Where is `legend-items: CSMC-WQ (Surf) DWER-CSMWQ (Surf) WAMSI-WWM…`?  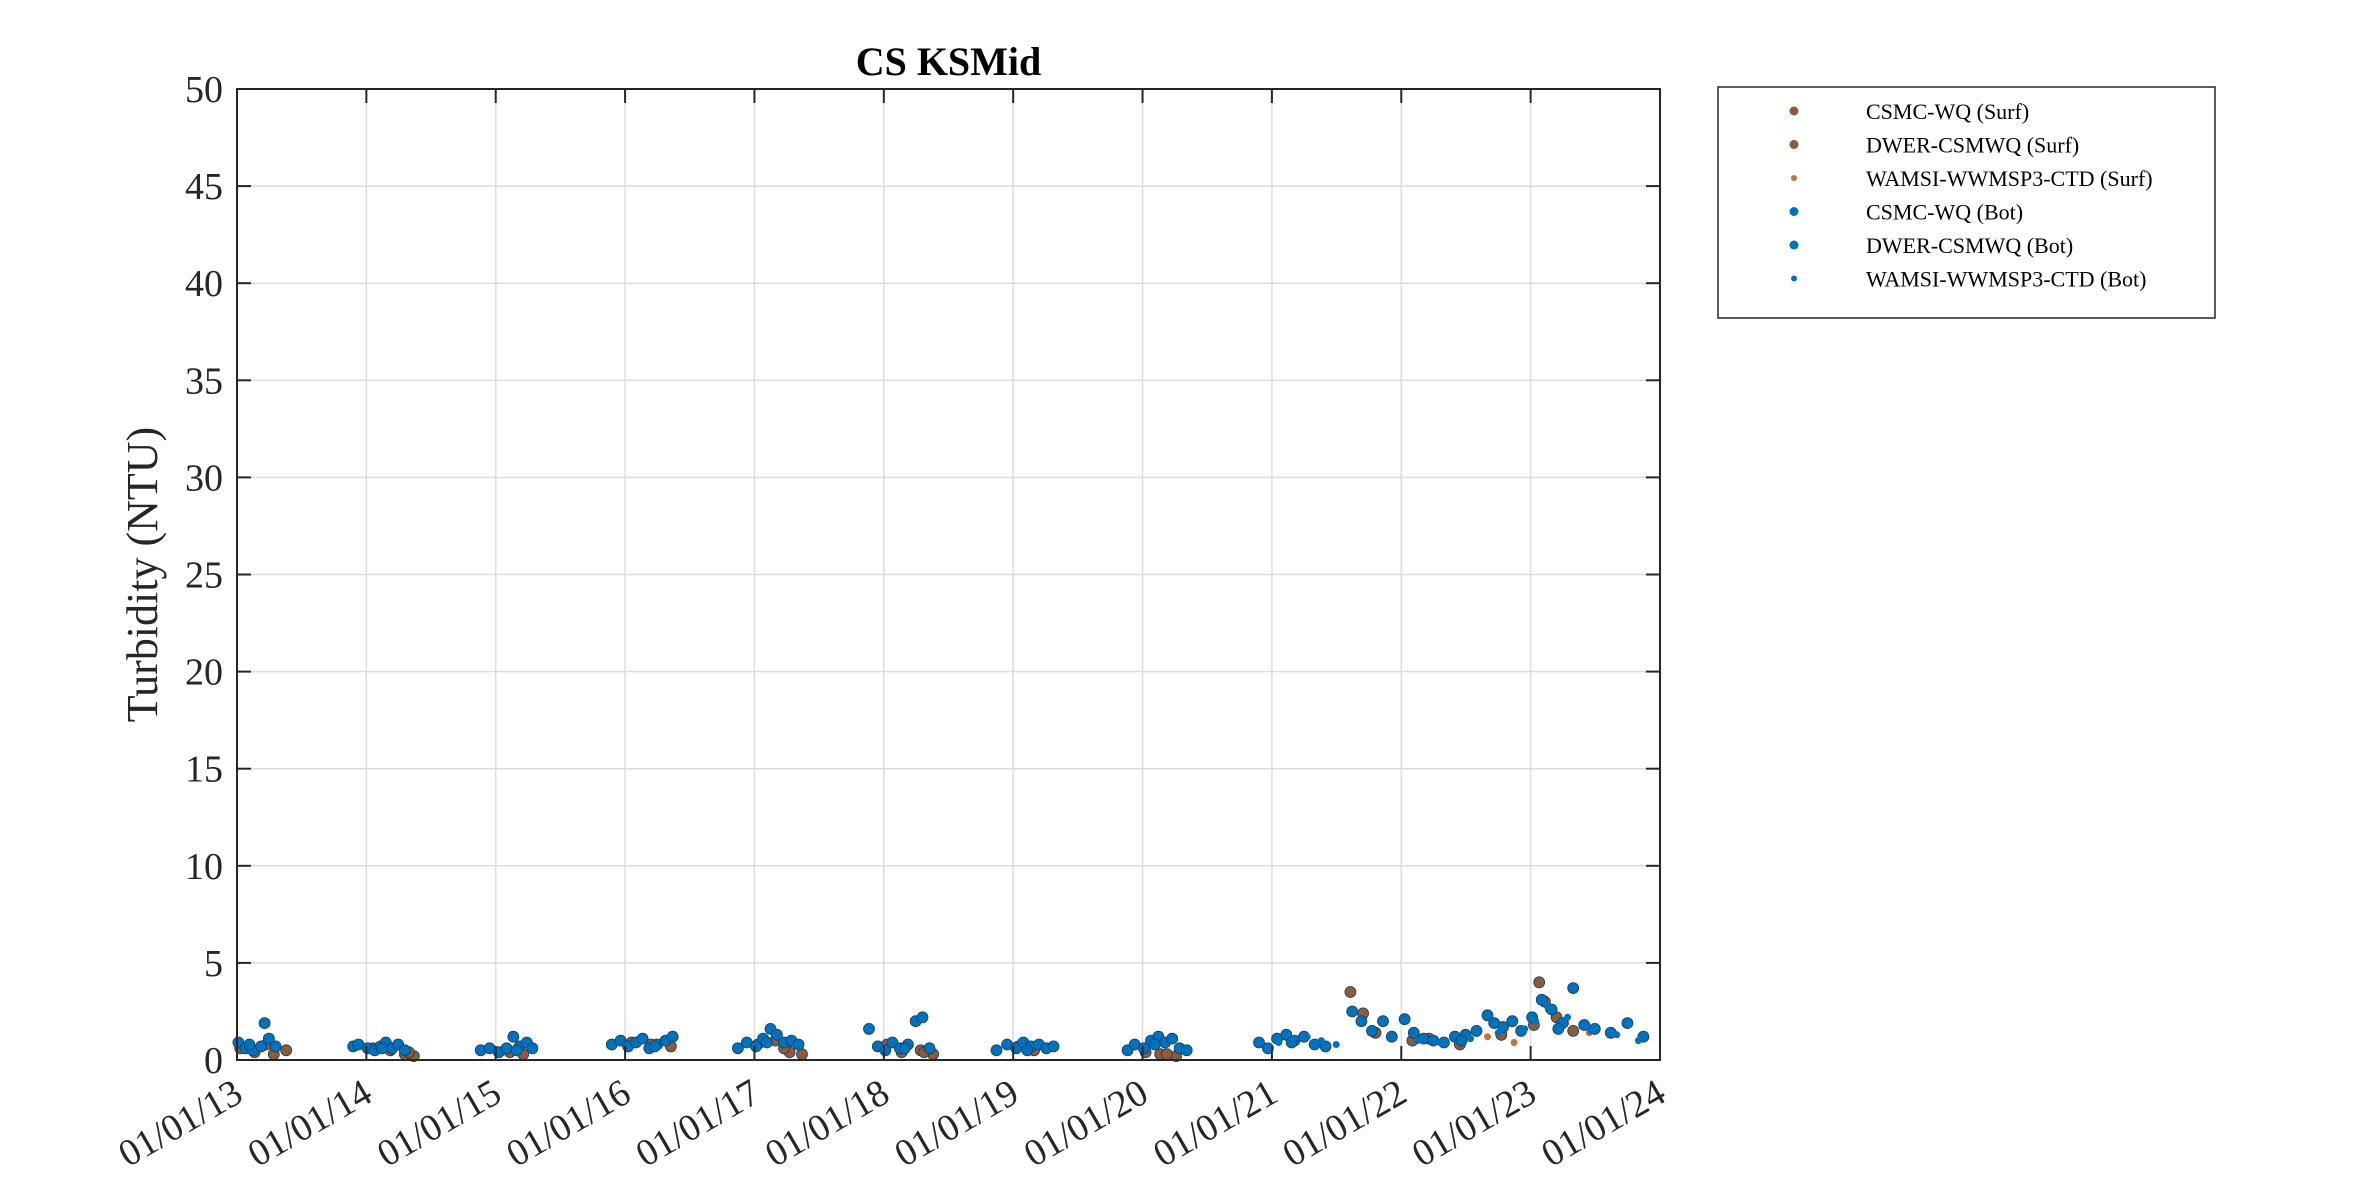 legend-items: CSMC-WQ (Surf) DWER-CSMWQ (Surf) WAMSI-WWM… is located at coordinates (1971, 195).